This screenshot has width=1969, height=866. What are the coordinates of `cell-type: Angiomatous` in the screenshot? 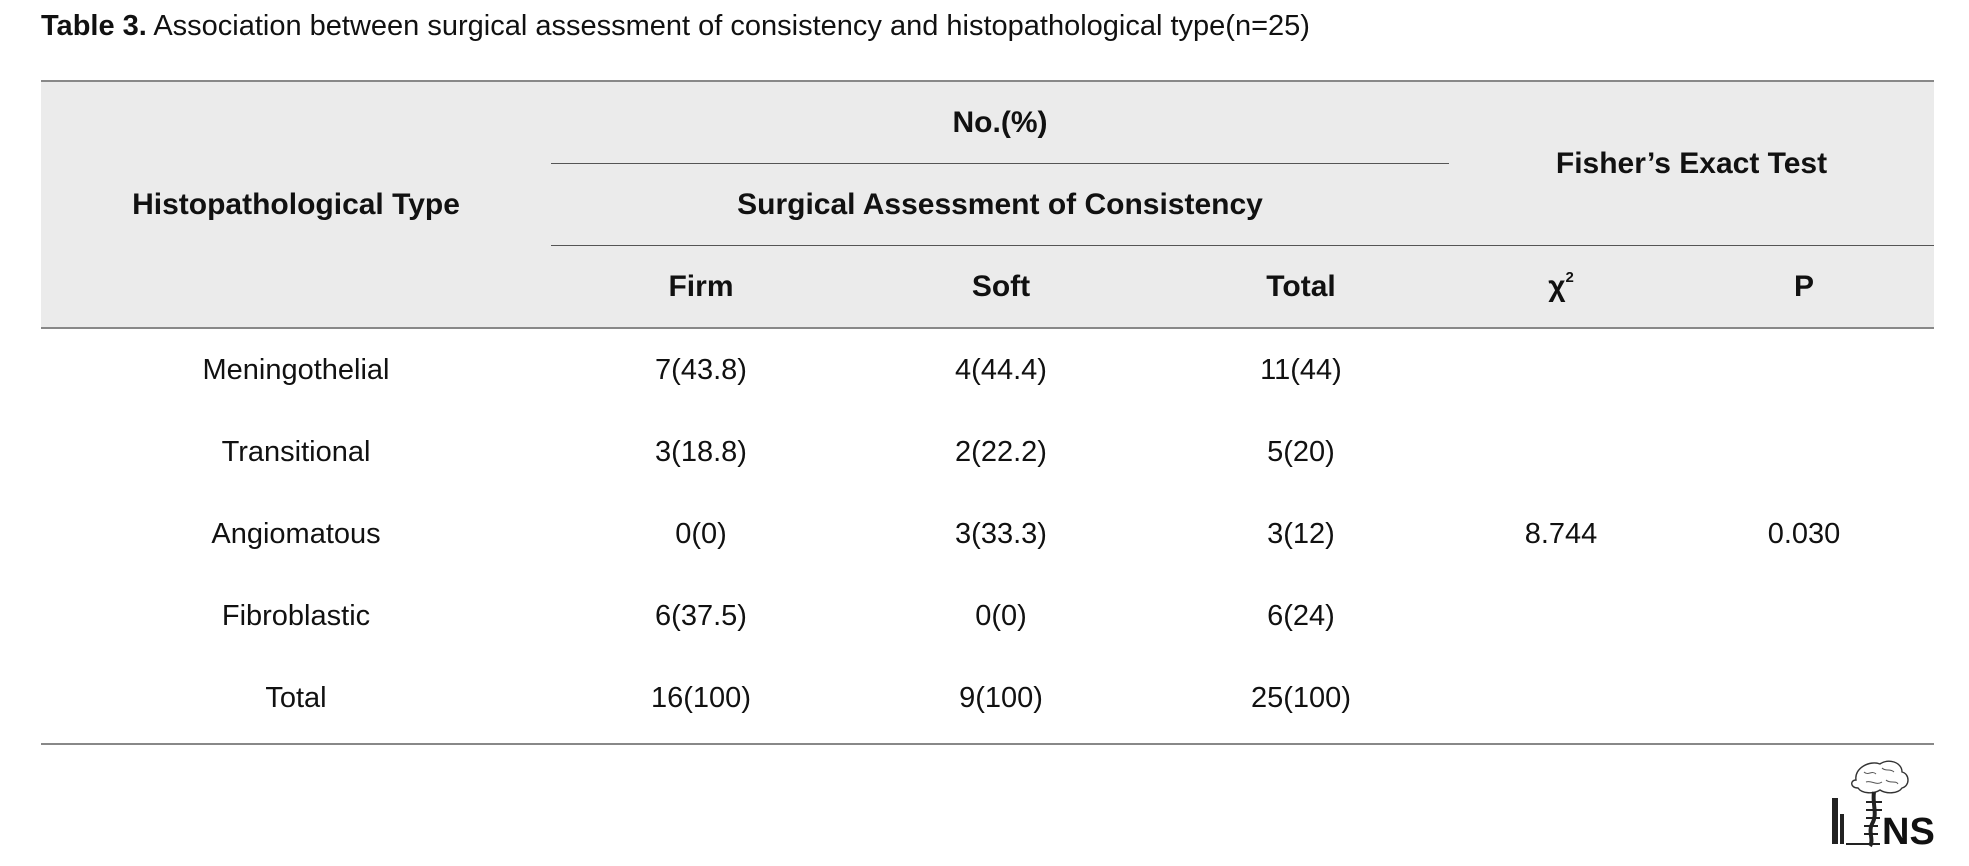 It's located at (296, 534).